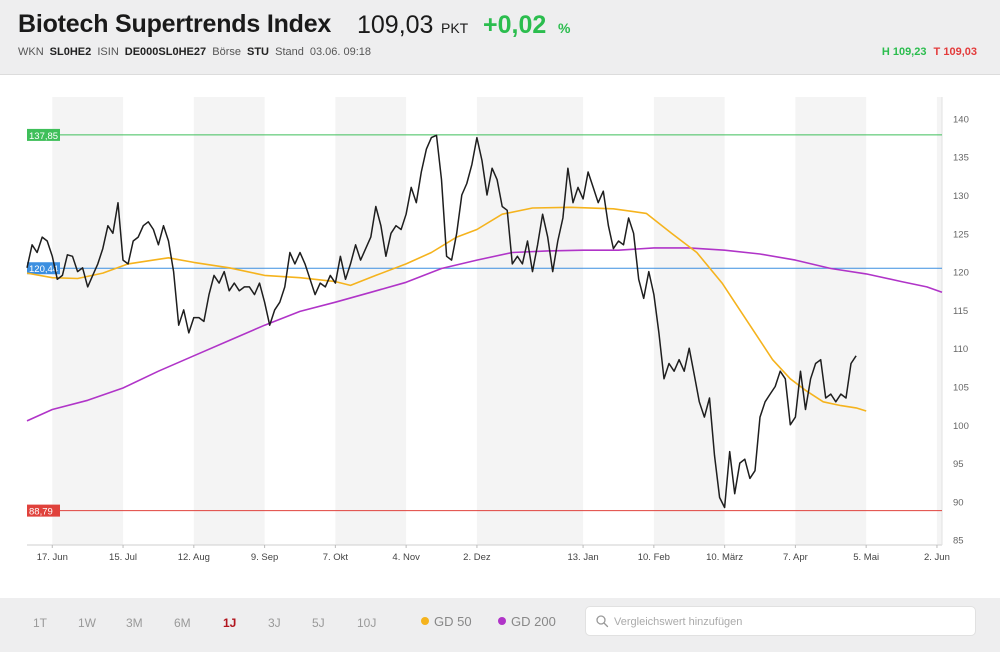 Image resolution: width=1000 pixels, height=652 pixels. I want to click on price-change: +0,02, so click(515, 25).